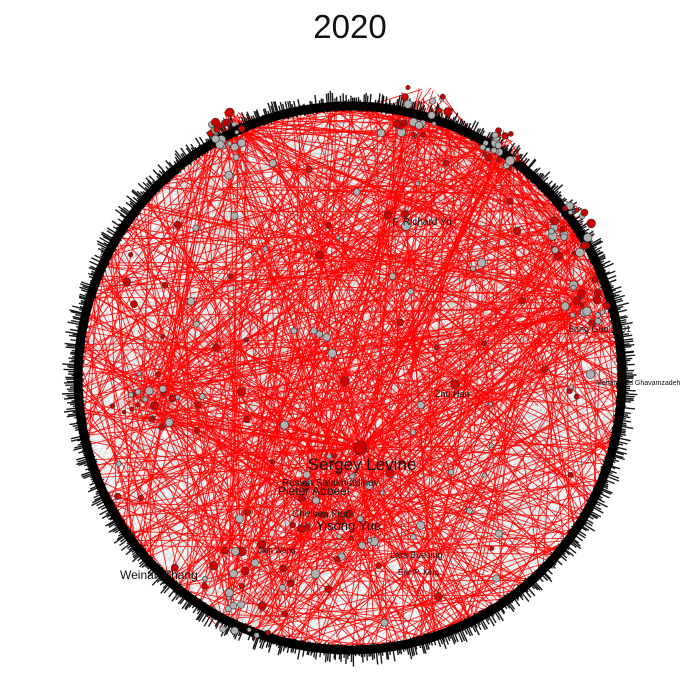 The height and width of the screenshot is (700, 700). Describe the element at coordinates (597, 300) in the screenshot. I see `node-song-guo` at that location.